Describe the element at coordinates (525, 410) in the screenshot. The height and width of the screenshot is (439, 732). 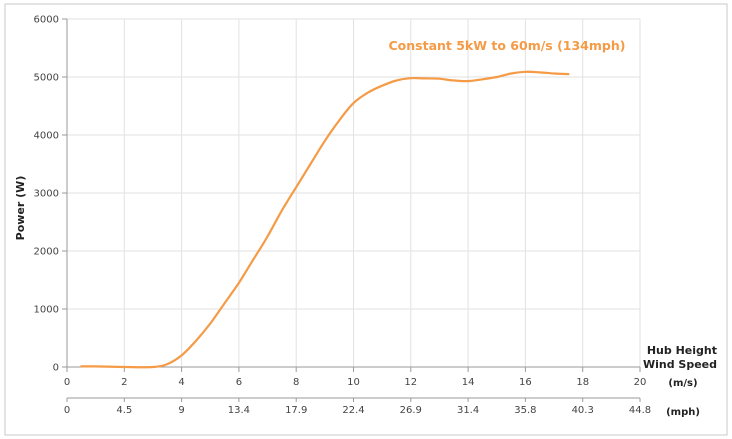
I see `x2-tick-label: 35.8` at that location.